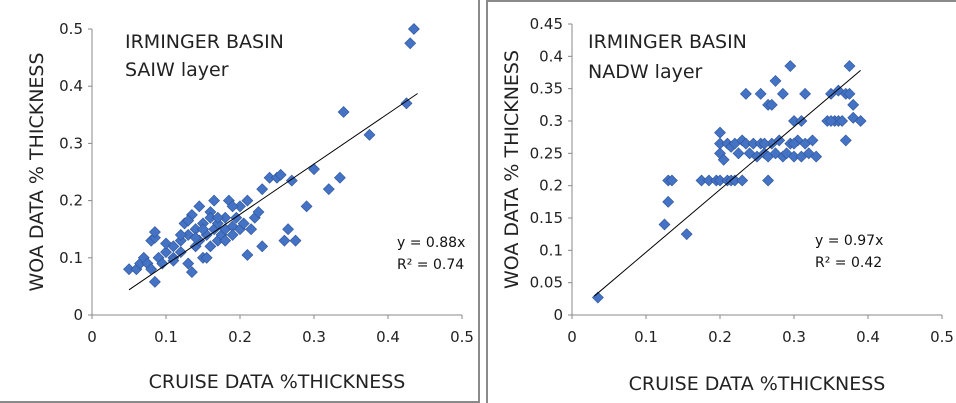 This screenshot has width=956, height=403. What do you see at coordinates (848, 263) in the screenshot?
I see `r-squared-label: R² = 0.42` at bounding box center [848, 263].